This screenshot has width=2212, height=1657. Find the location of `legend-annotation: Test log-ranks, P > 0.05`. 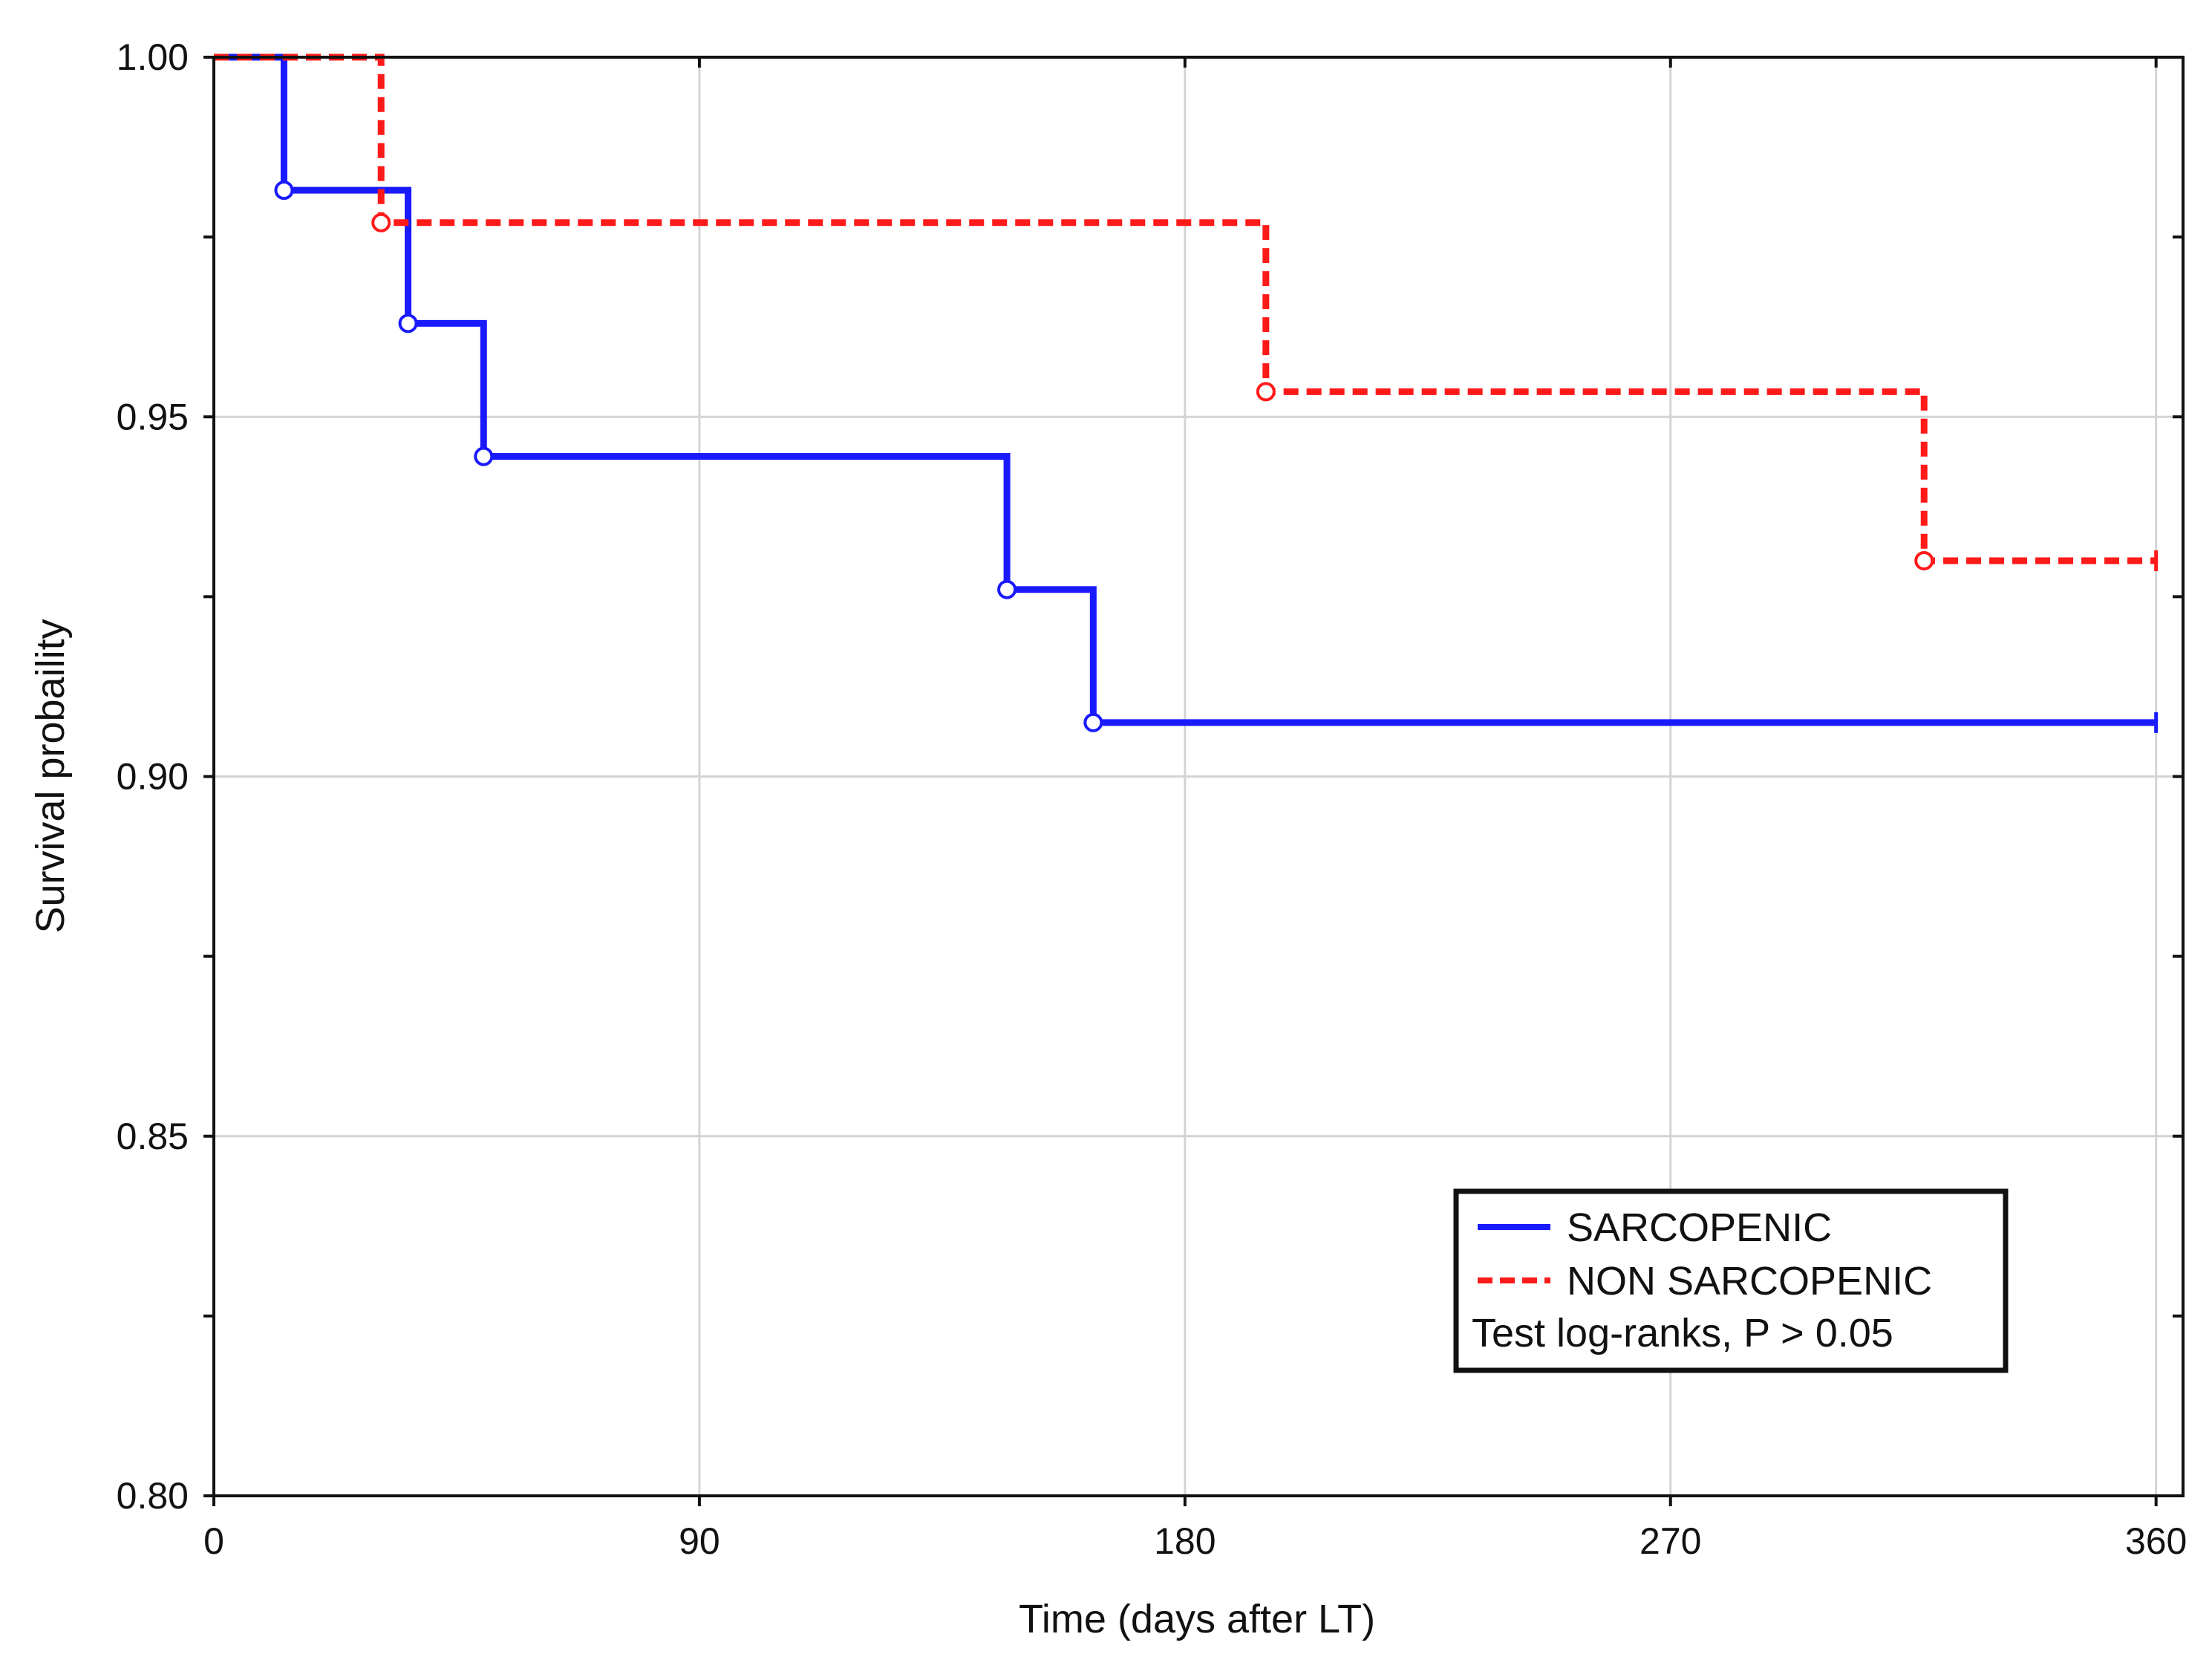

legend-annotation: Test log-ranks, P > 0.05 is located at coordinates (1682, 1333).